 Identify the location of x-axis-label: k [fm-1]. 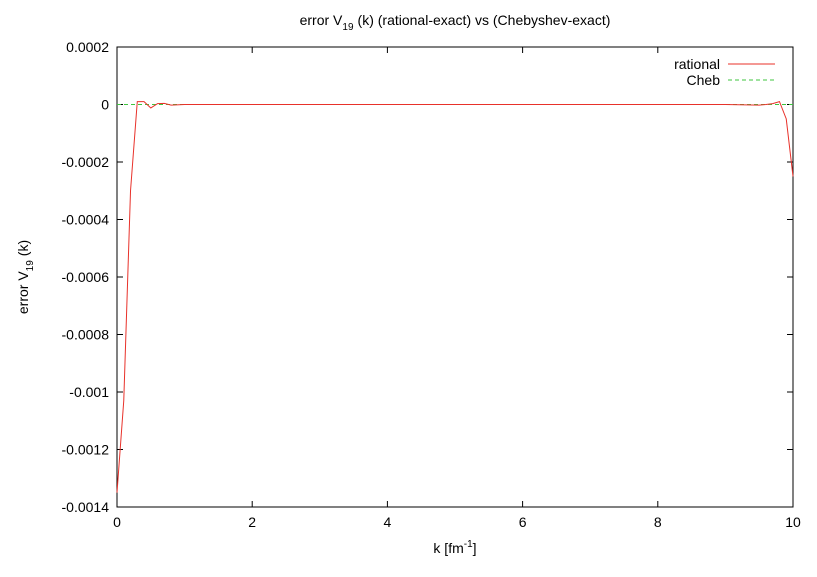
(454, 547).